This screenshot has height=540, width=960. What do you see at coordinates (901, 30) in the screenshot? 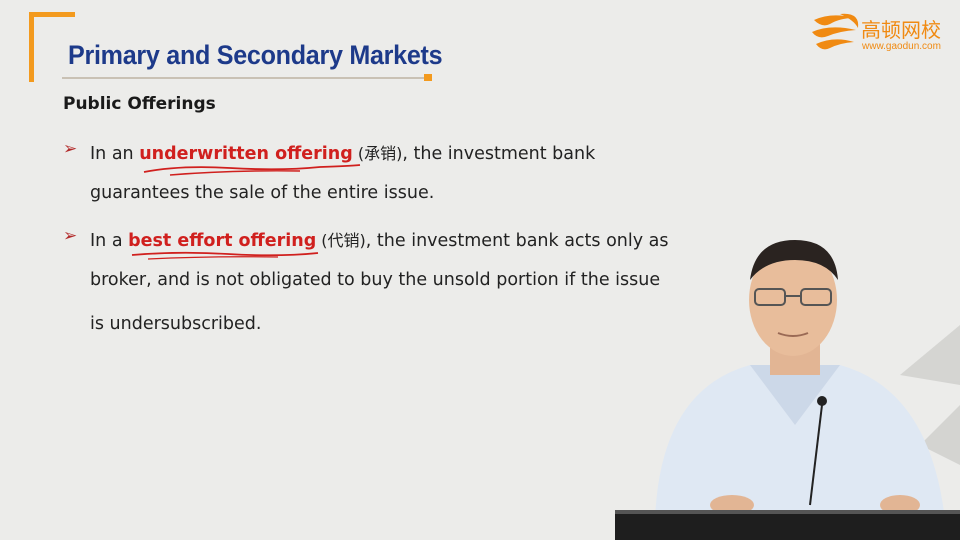
I see `logo-name: 高顿网校` at bounding box center [901, 30].